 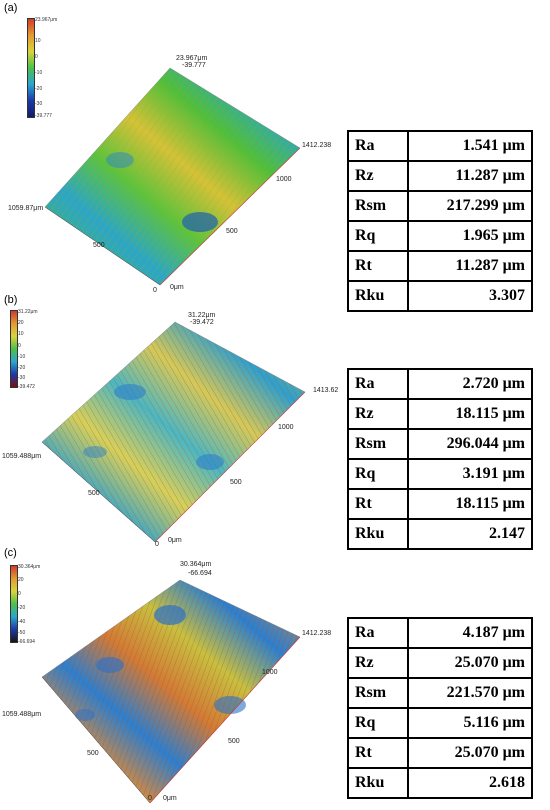 I want to click on param-value: 2.147, so click(x=470, y=534).